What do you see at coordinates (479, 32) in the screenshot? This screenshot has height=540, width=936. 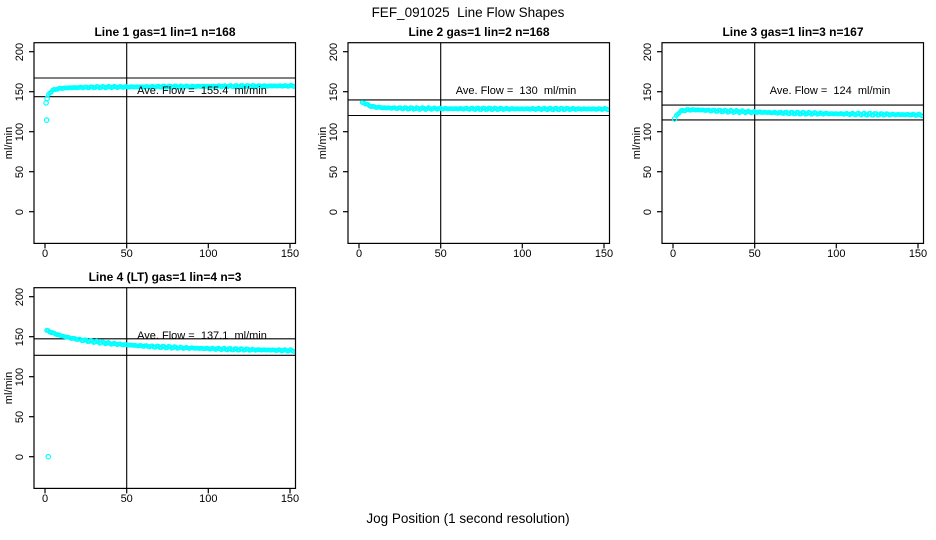 I see `panel-title: Line 2 gas=1 lin=2 n=168` at bounding box center [479, 32].